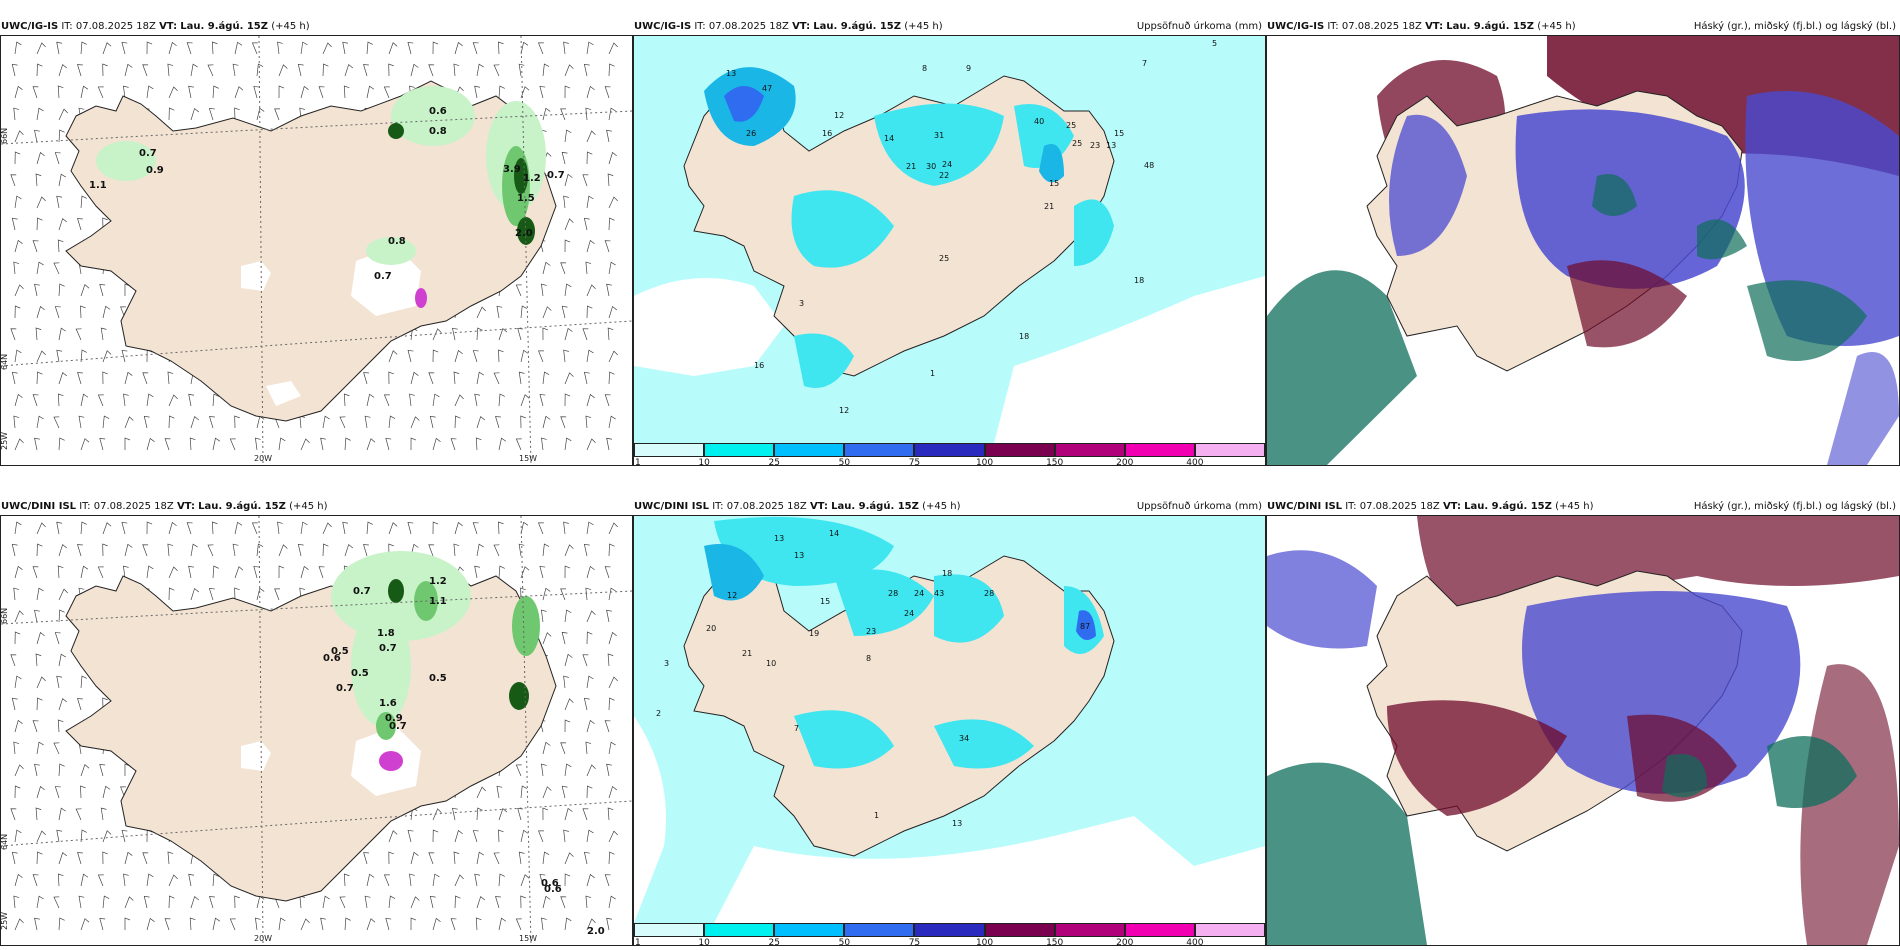 This screenshot has width=1900, height=950. I want to click on value-label: 3, so click(666, 663).